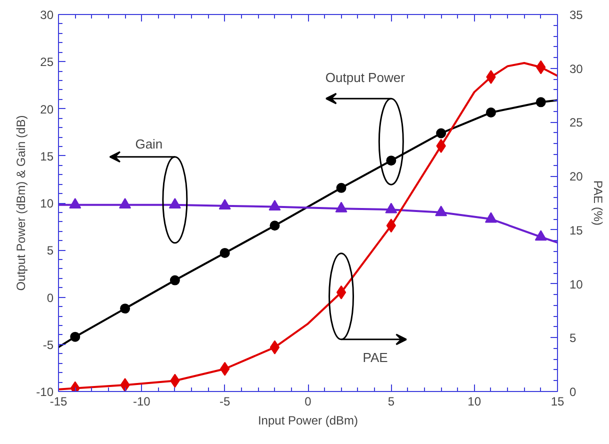  Describe the element at coordinates (50, 297) in the screenshot. I see `y-tick-label: 0` at that location.